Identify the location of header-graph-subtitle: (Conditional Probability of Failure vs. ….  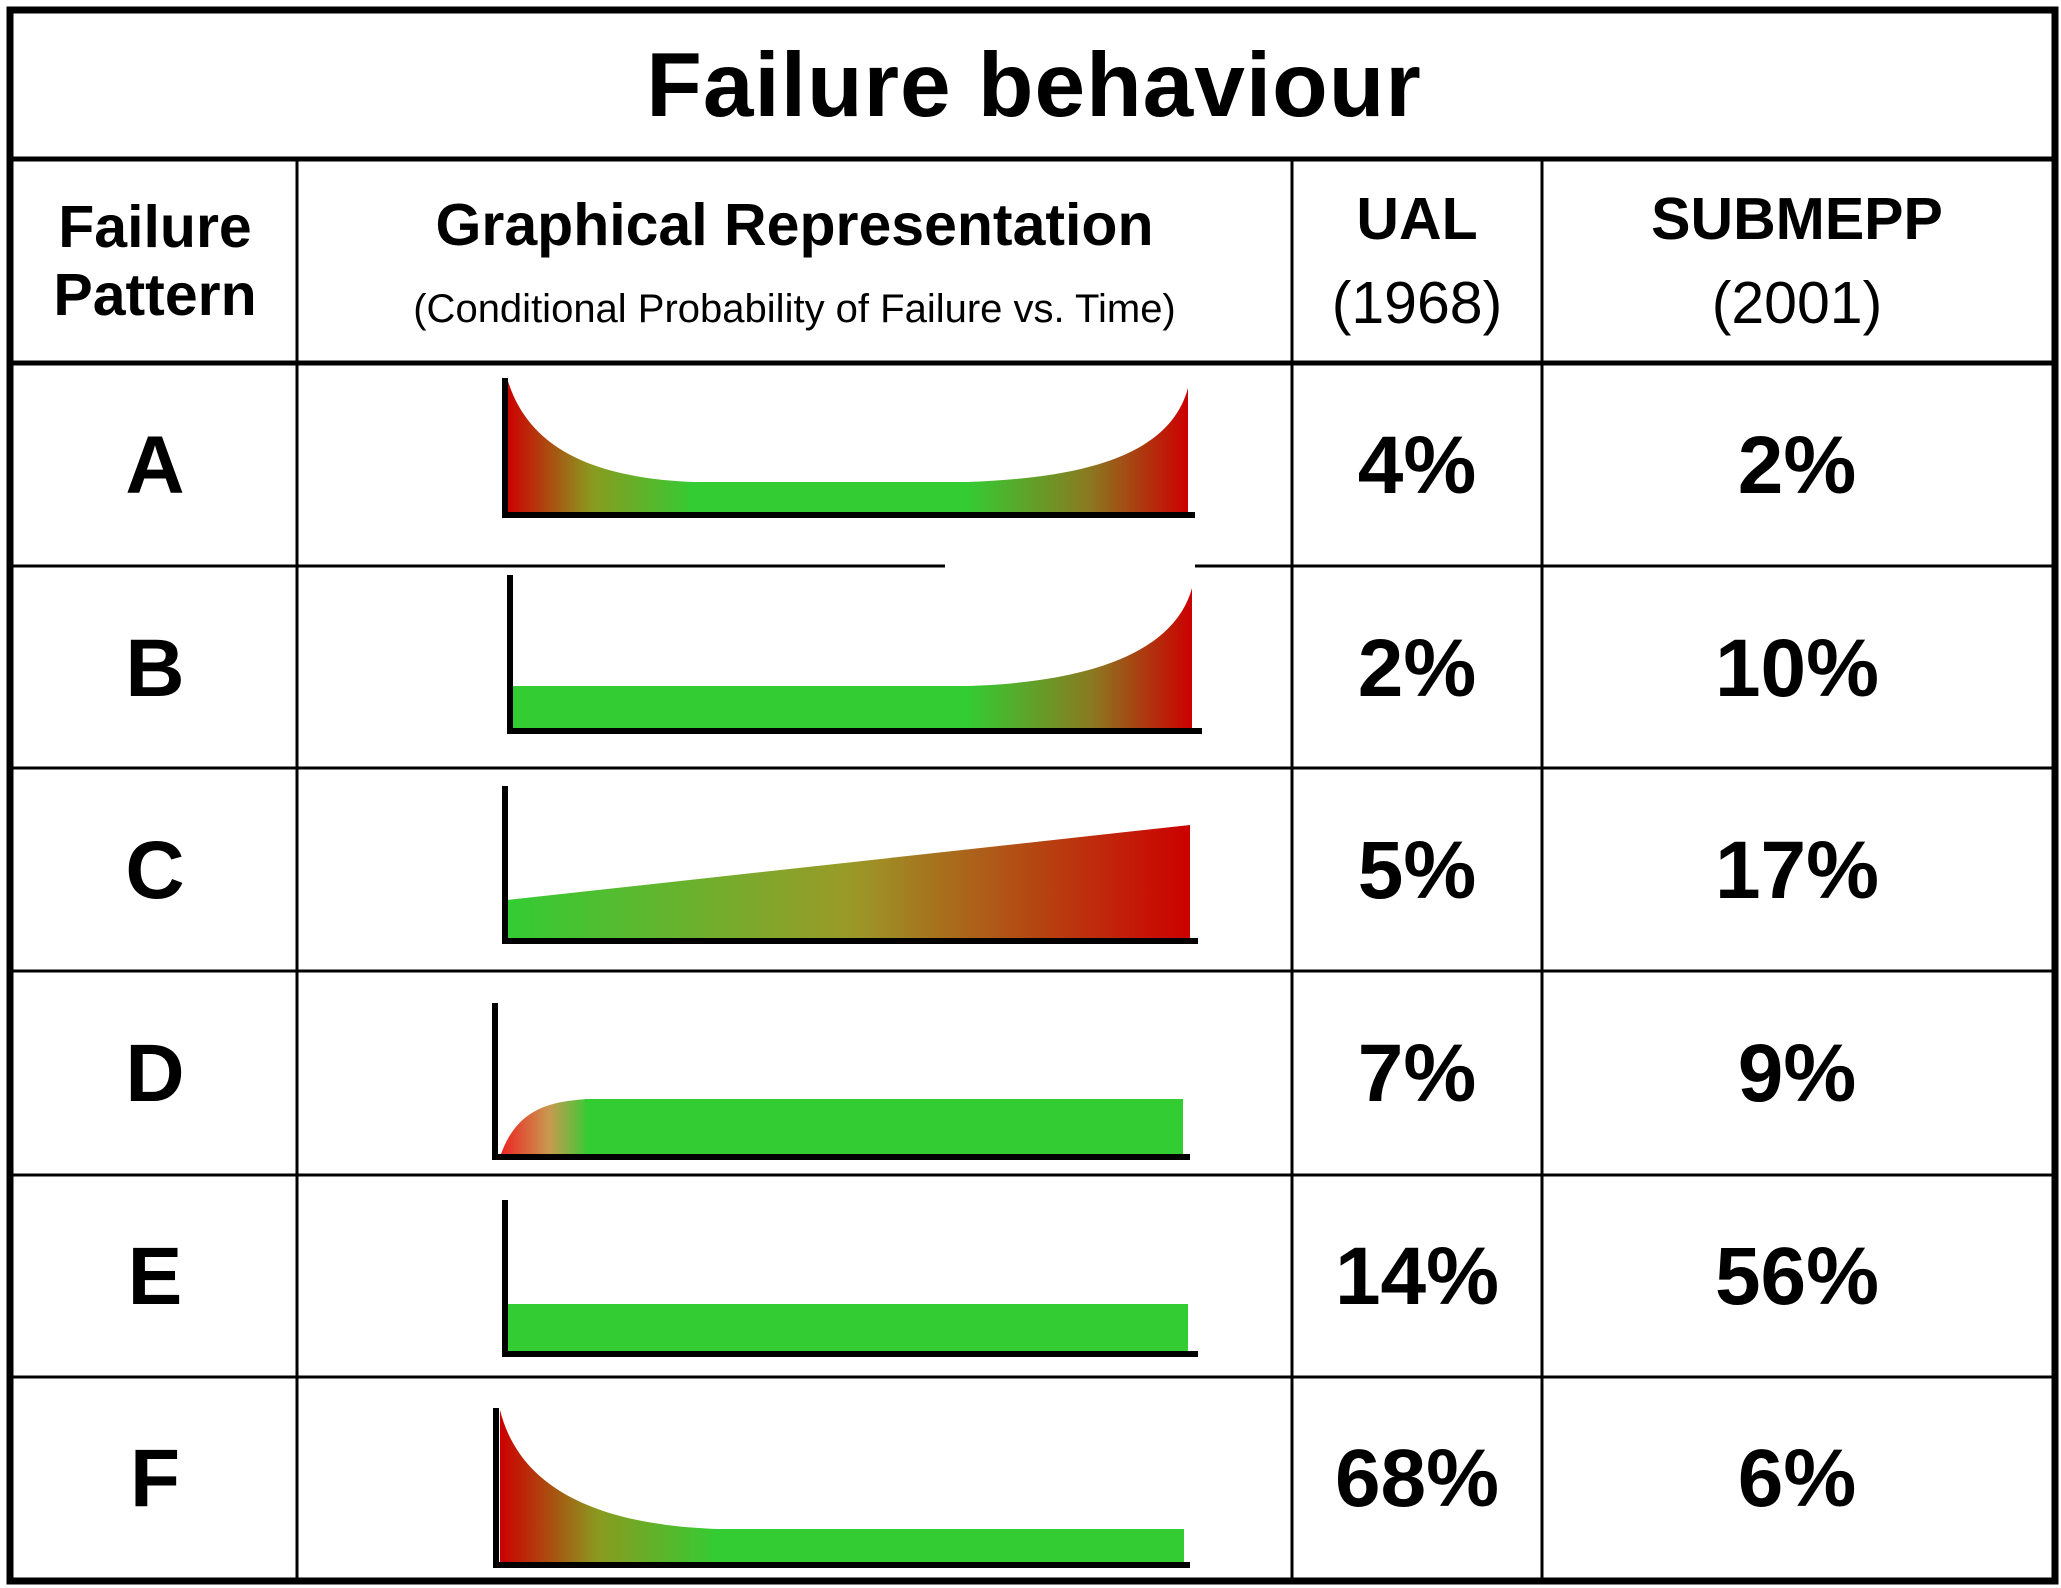
(794, 308).